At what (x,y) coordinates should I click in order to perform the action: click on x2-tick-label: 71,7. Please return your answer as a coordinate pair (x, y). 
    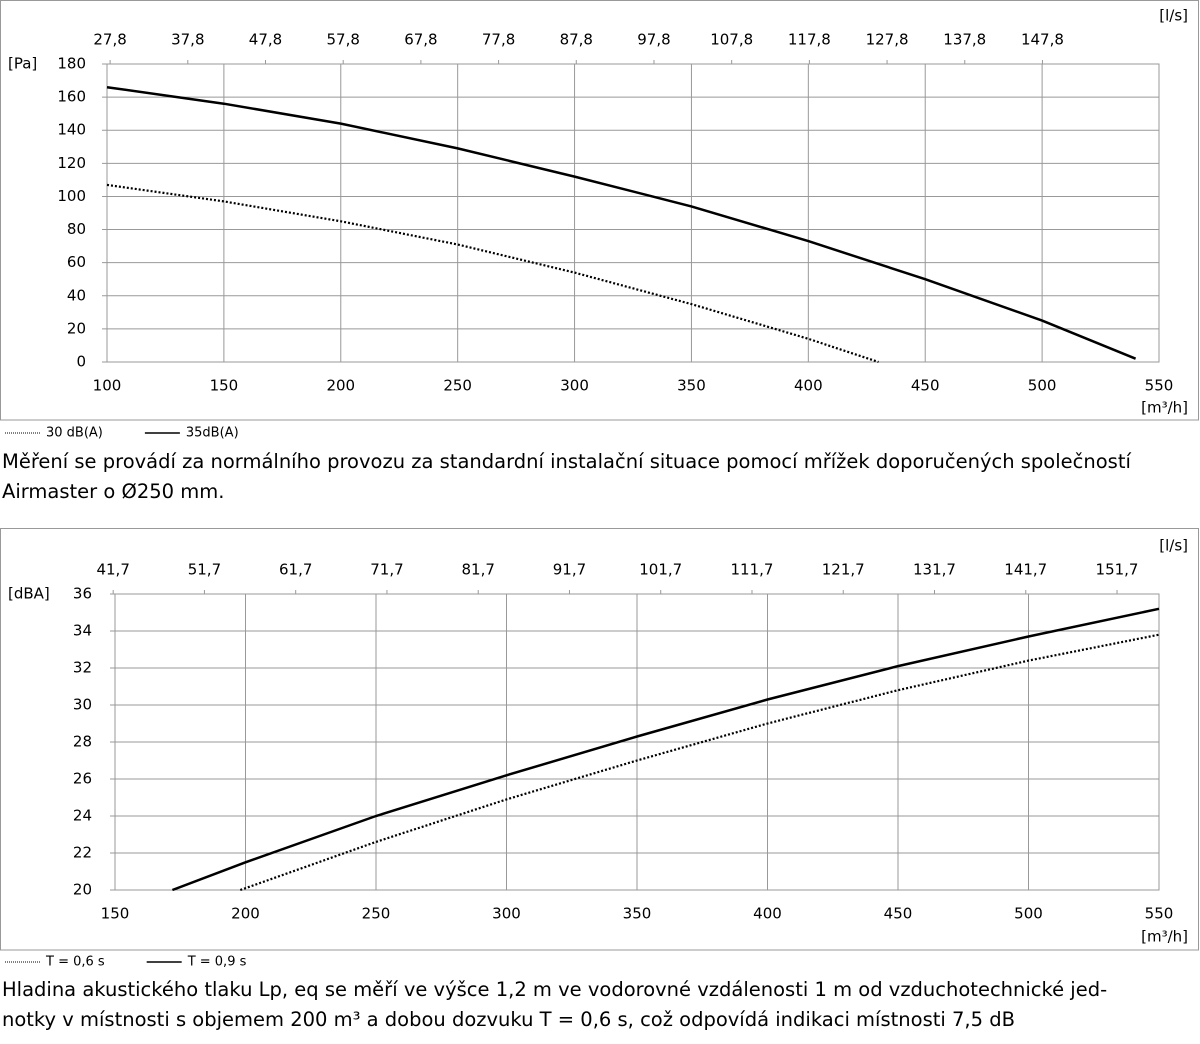
    Looking at the image, I should click on (386, 570).